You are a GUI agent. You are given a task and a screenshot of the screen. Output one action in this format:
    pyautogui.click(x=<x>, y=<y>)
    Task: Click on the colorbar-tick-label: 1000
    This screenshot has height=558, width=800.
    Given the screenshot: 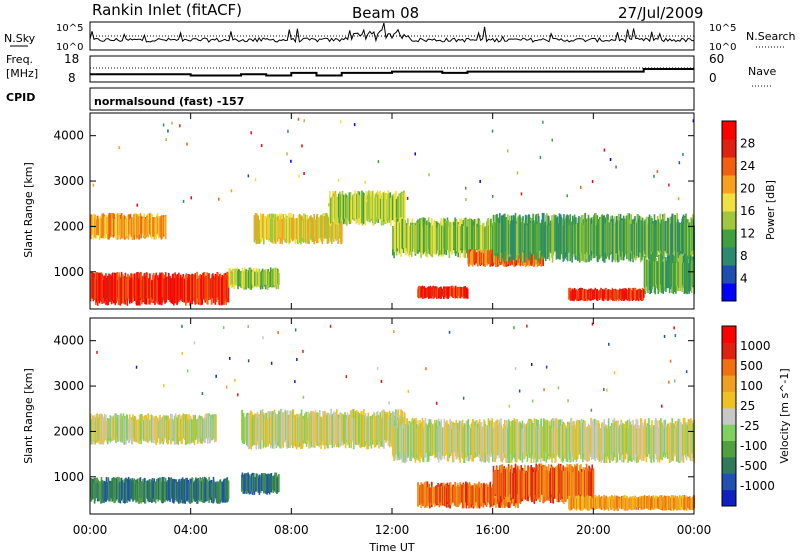 What is the action you would take?
    pyautogui.click(x=755, y=346)
    